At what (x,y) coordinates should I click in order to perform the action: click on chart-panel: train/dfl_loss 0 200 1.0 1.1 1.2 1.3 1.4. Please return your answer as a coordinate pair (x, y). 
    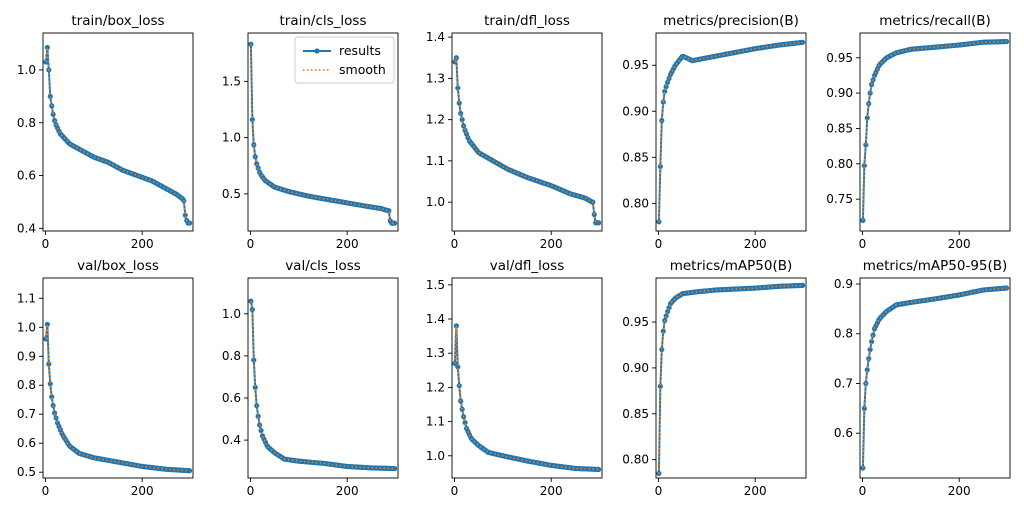
    Looking at the image, I should click on (514, 132).